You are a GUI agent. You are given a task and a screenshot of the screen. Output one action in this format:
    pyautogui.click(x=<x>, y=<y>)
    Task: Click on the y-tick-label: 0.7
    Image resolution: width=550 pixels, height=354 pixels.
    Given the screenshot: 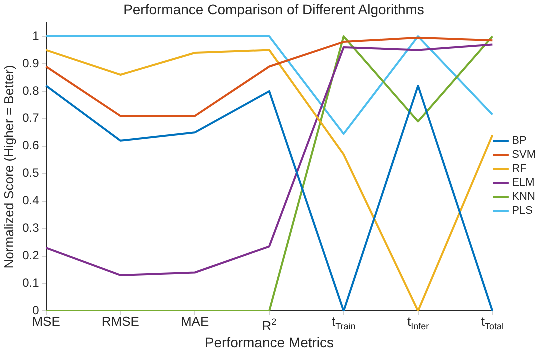 What is the action you would take?
    pyautogui.click(x=31, y=118)
    